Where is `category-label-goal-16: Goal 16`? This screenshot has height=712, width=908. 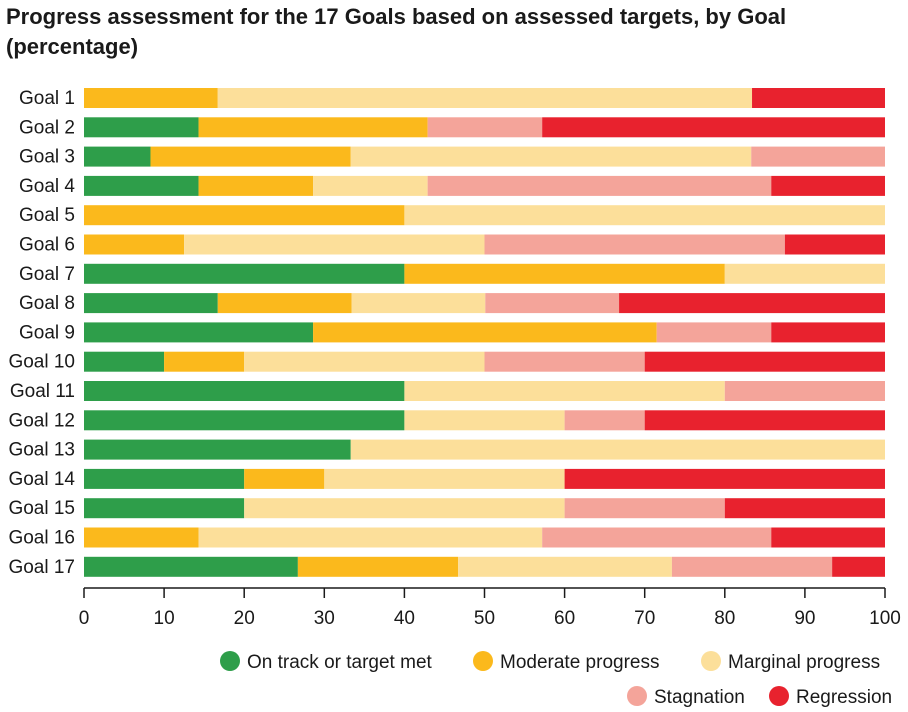
category-label-goal-16: Goal 16 is located at coordinates (41, 538).